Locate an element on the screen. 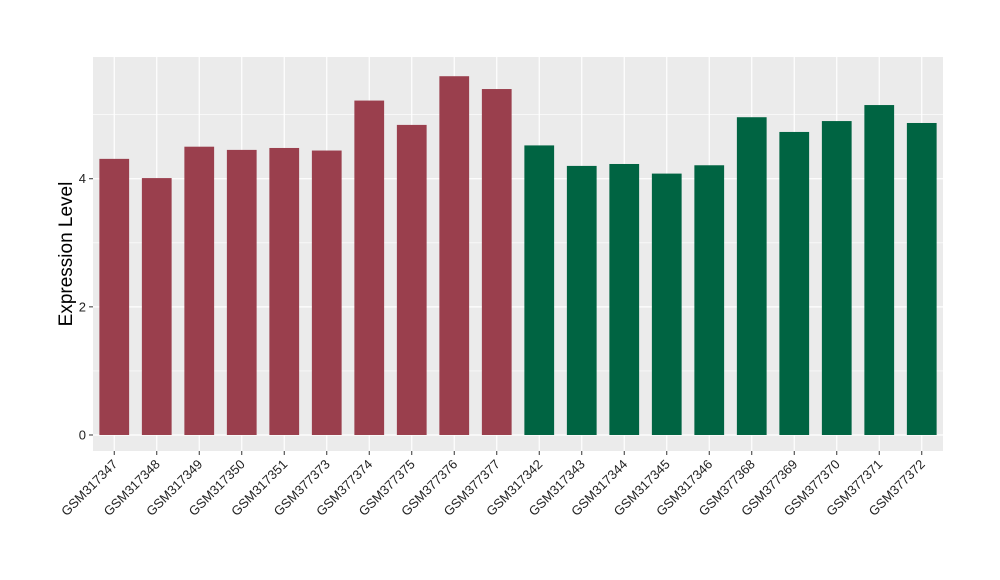 The width and height of the screenshot is (1000, 580). y-axis-title: Expression Level is located at coordinates (66, 254).